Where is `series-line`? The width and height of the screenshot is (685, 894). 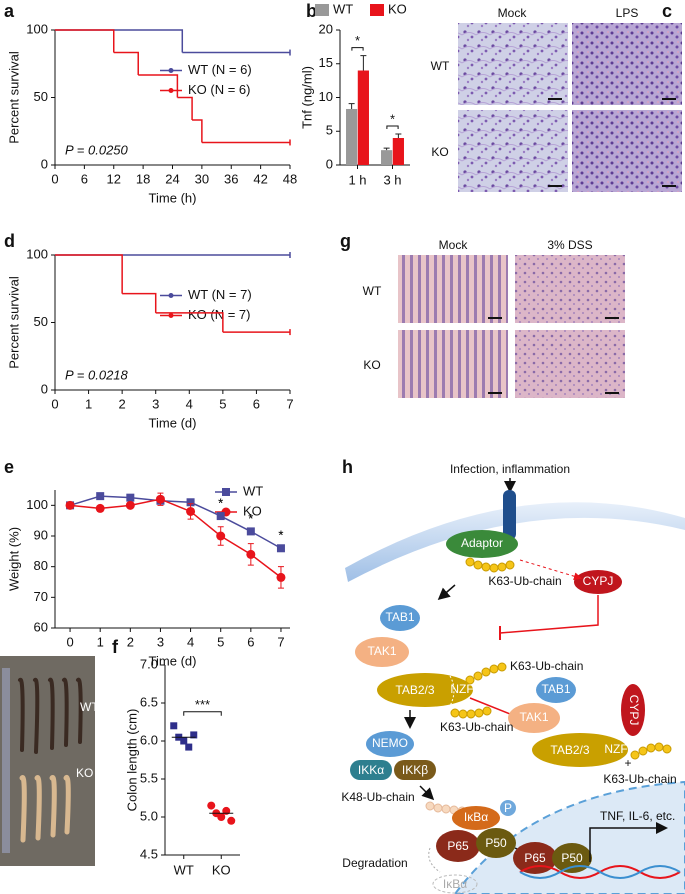
series-line is located at coordinates (175, 522).